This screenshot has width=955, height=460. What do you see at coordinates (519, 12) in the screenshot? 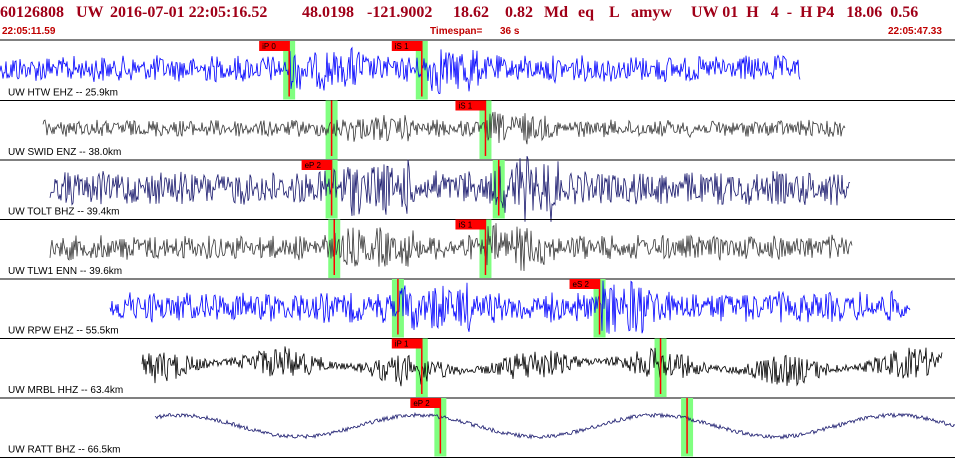
I see `magnitude: 0.82` at bounding box center [519, 12].